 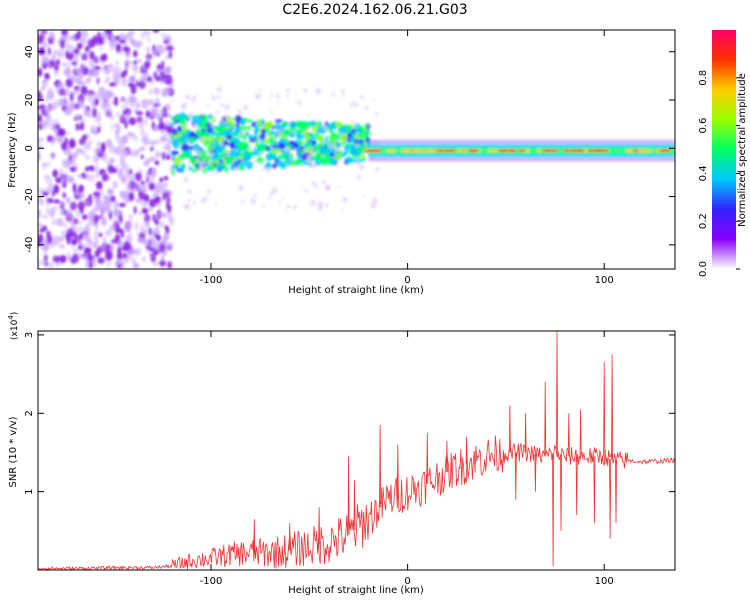 What do you see at coordinates (13, 326) in the screenshot?
I see `snr-multiplier: (x104)` at bounding box center [13, 326].